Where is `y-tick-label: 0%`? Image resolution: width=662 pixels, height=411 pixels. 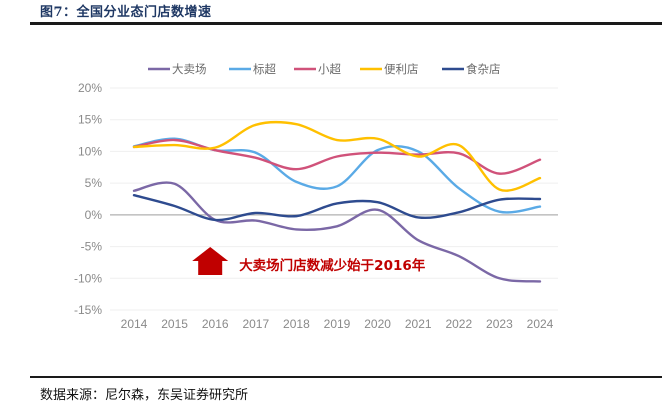 y-tick-label: 0% is located at coordinates (94, 215).